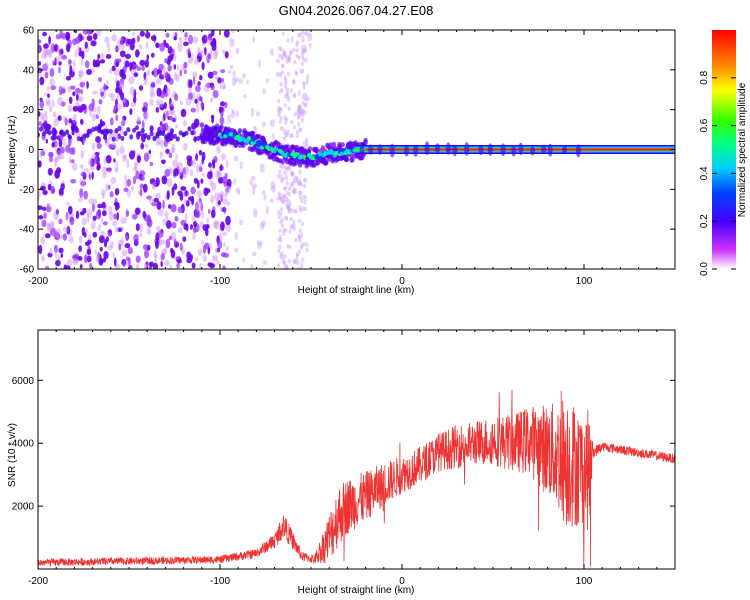 Image resolution: width=750 pixels, height=600 pixels. I want to click on colorbar-label: Normalized spectral amplitude, so click(742, 149).